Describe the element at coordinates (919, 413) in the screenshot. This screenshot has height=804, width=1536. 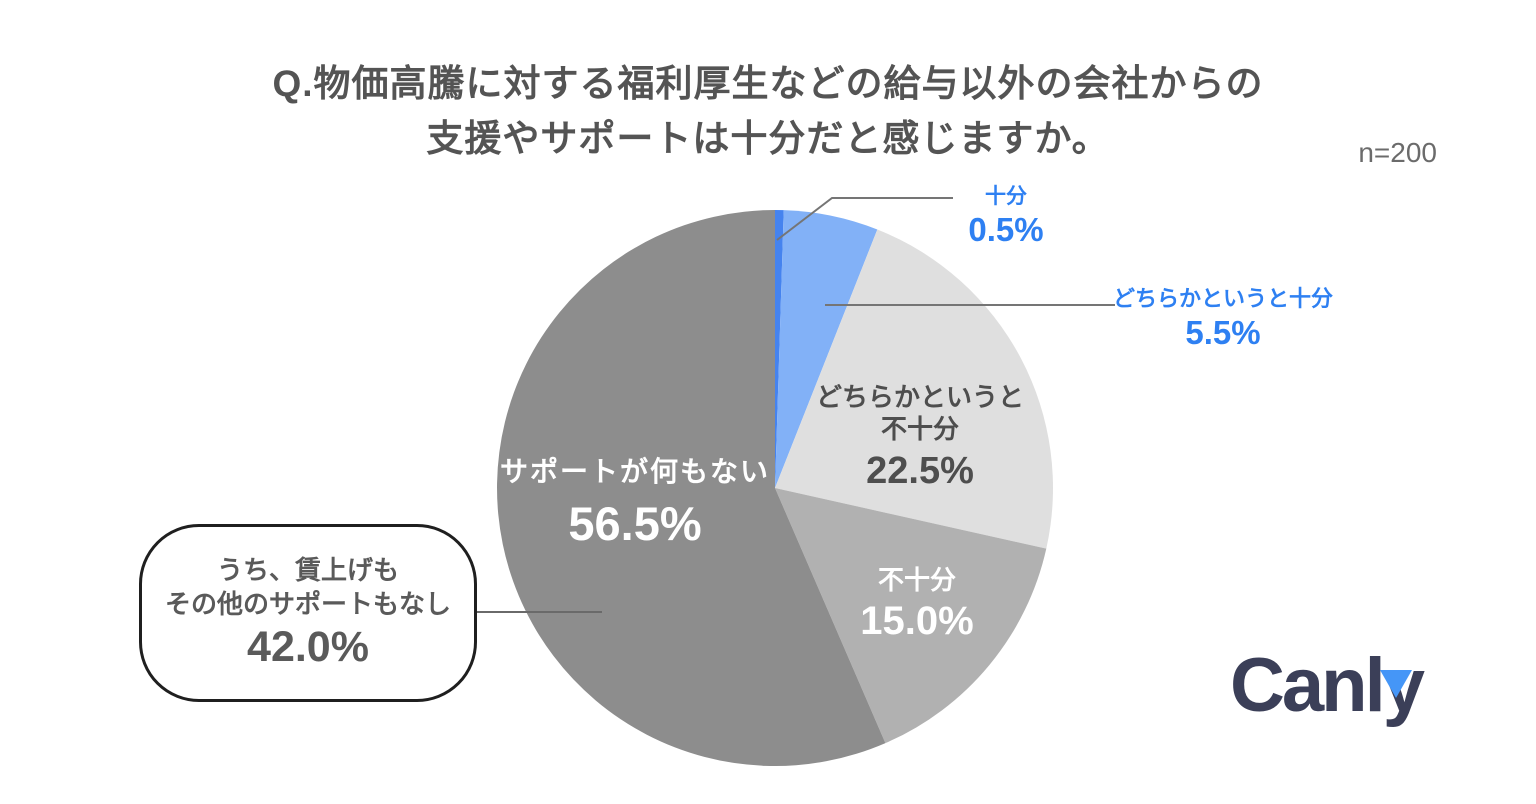
I see `label-somewhat-insufficient-name: どちらかというと不十分` at that location.